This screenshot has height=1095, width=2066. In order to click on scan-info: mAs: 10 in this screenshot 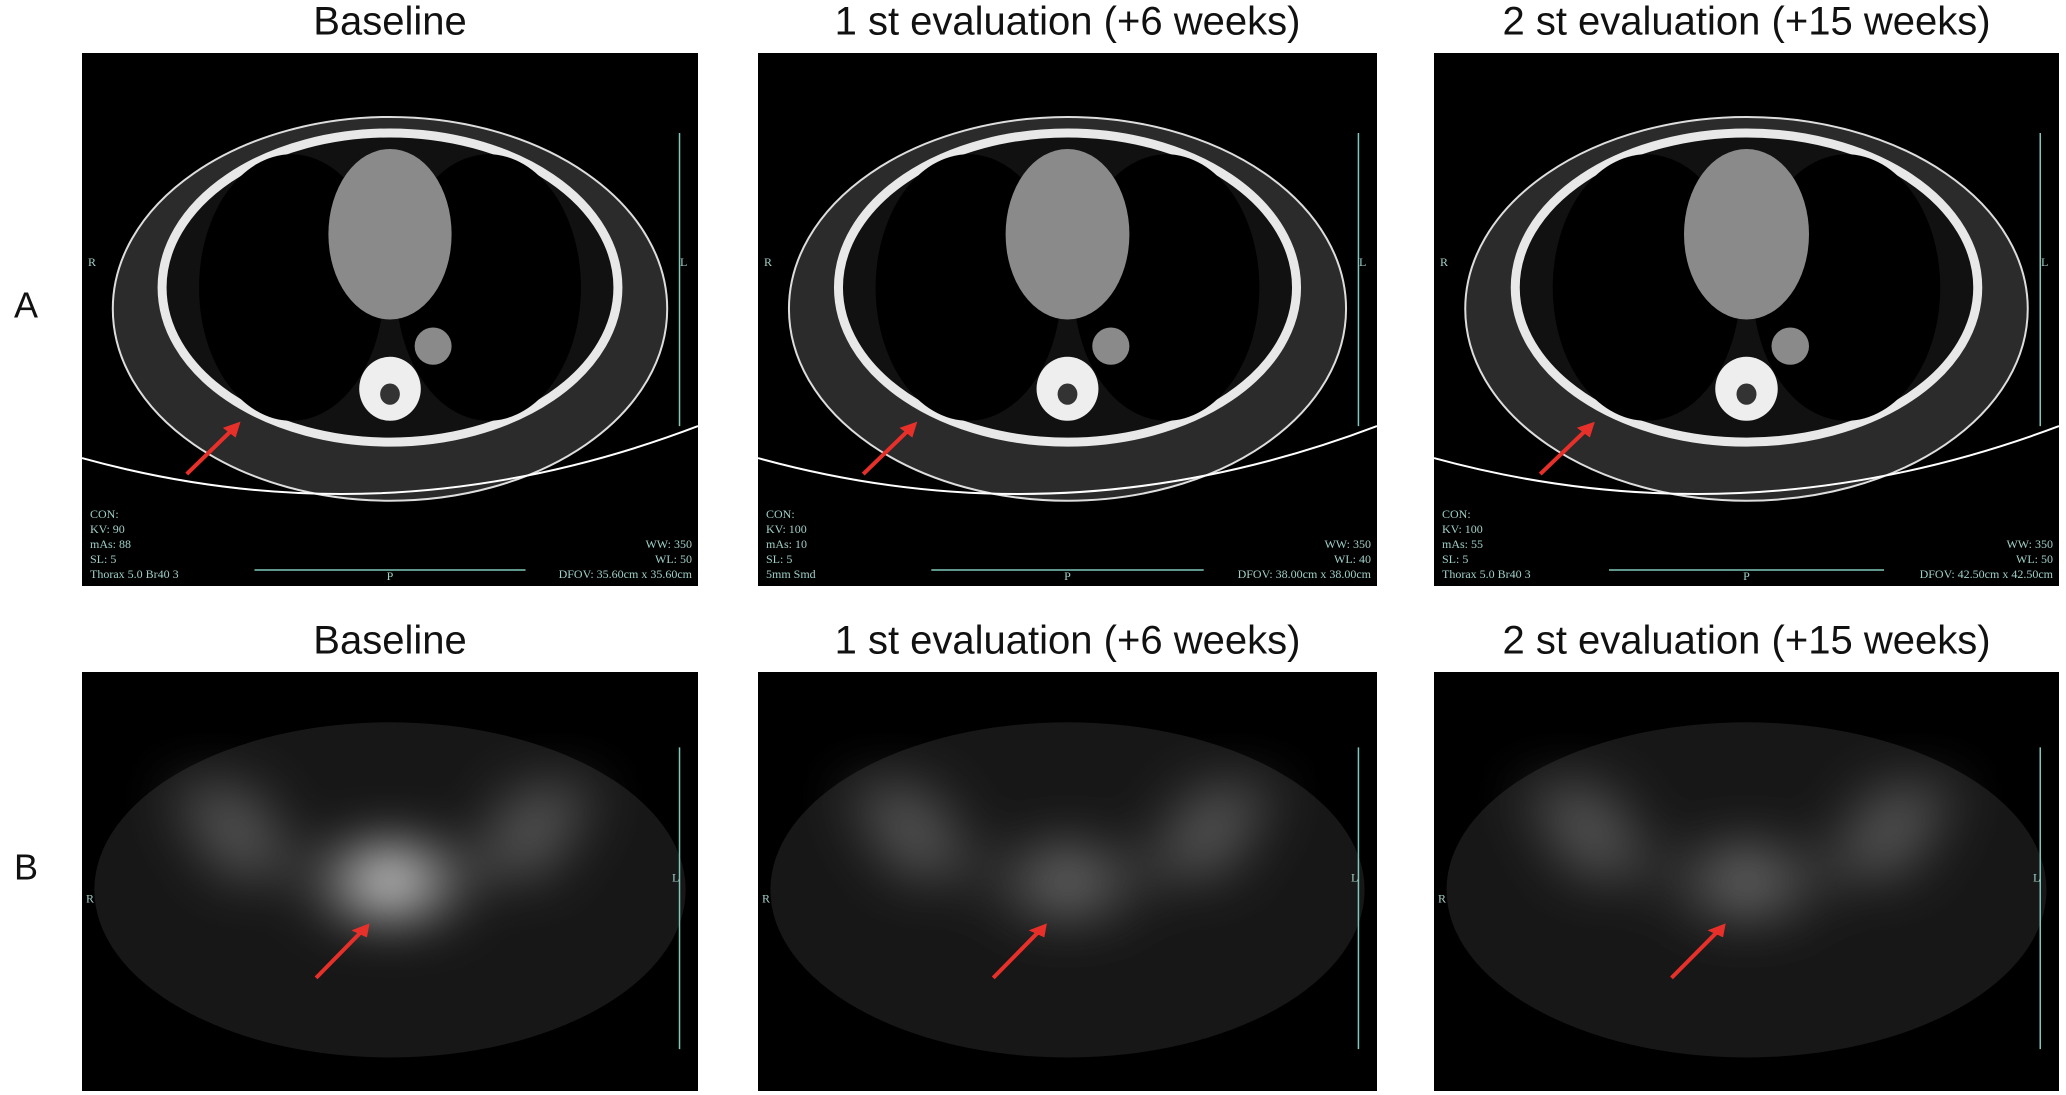, I will do `click(786, 544)`.